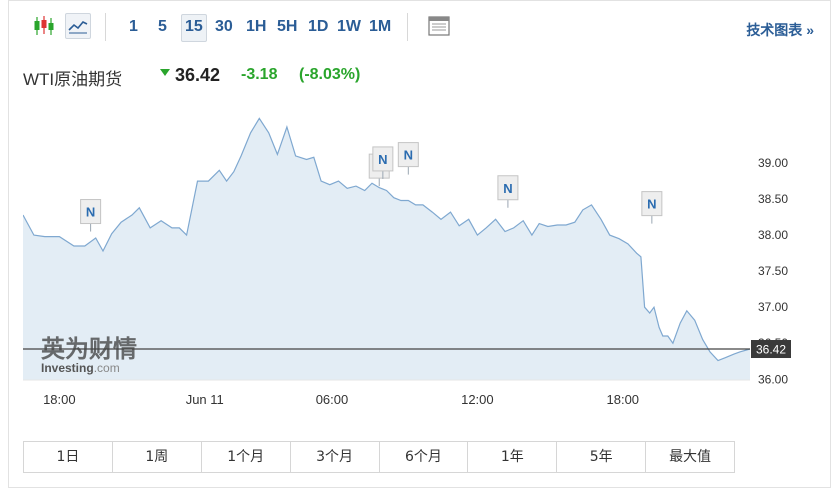 The width and height of the screenshot is (833, 492). What do you see at coordinates (205, 399) in the screenshot?
I see `x-tick-label: Jun 11` at bounding box center [205, 399].